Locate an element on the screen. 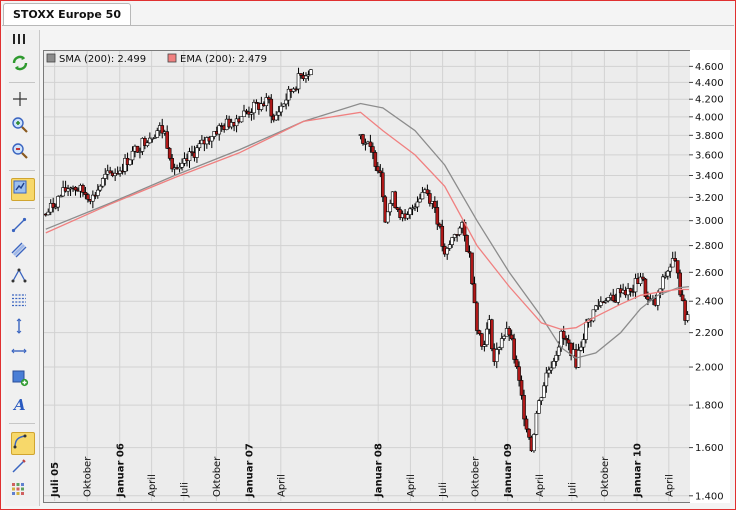  legend-swatch-sma is located at coordinates (51, 58).